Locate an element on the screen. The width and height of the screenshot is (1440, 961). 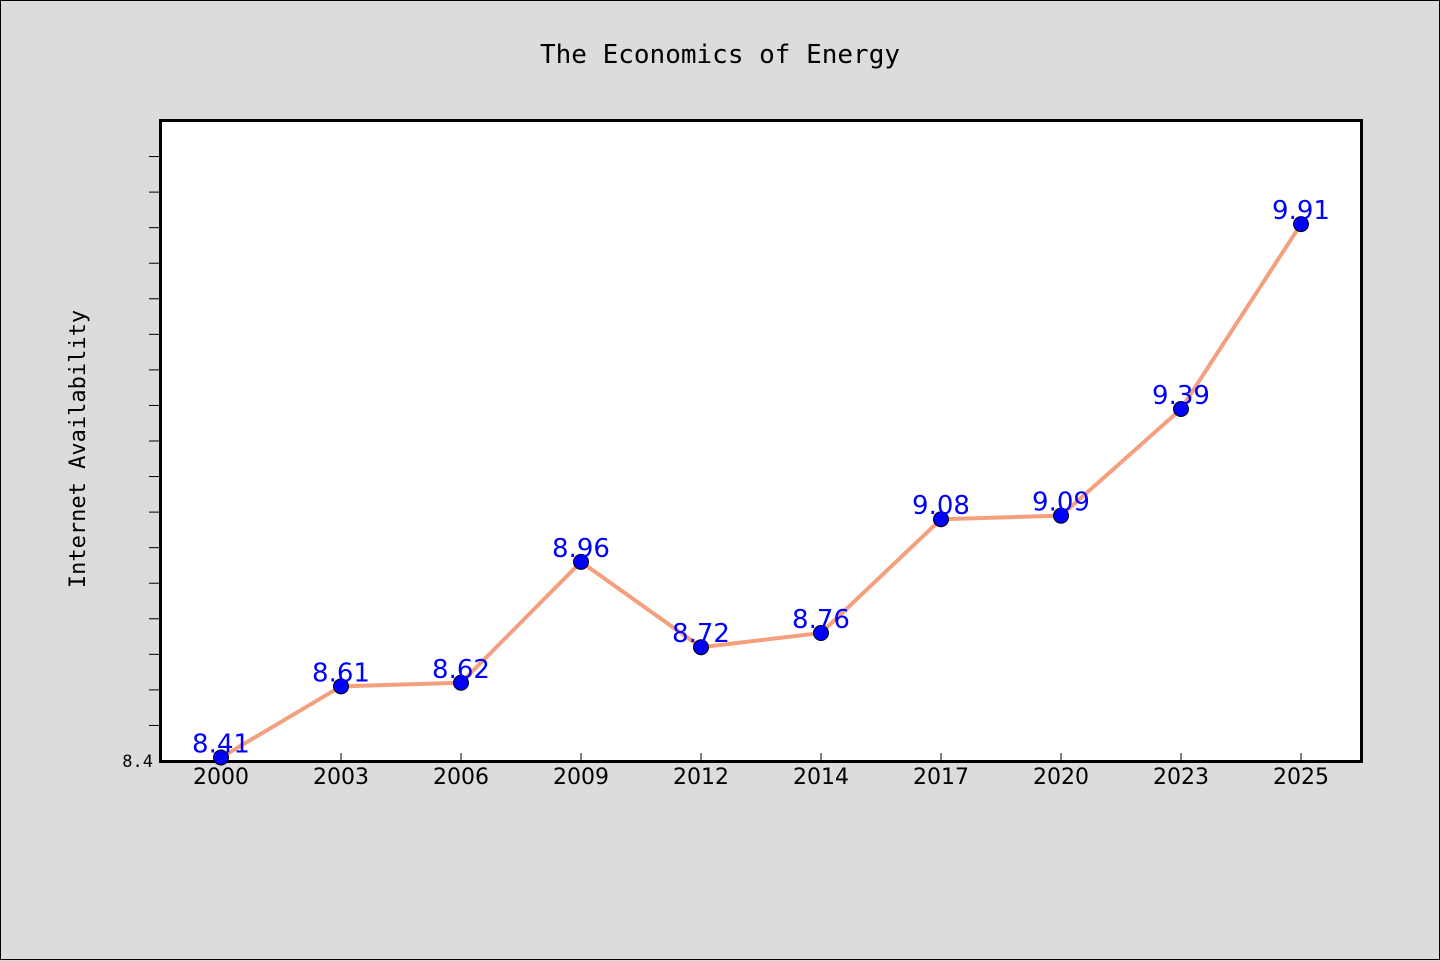
x-tick-label: 2014 is located at coordinates (821, 777).